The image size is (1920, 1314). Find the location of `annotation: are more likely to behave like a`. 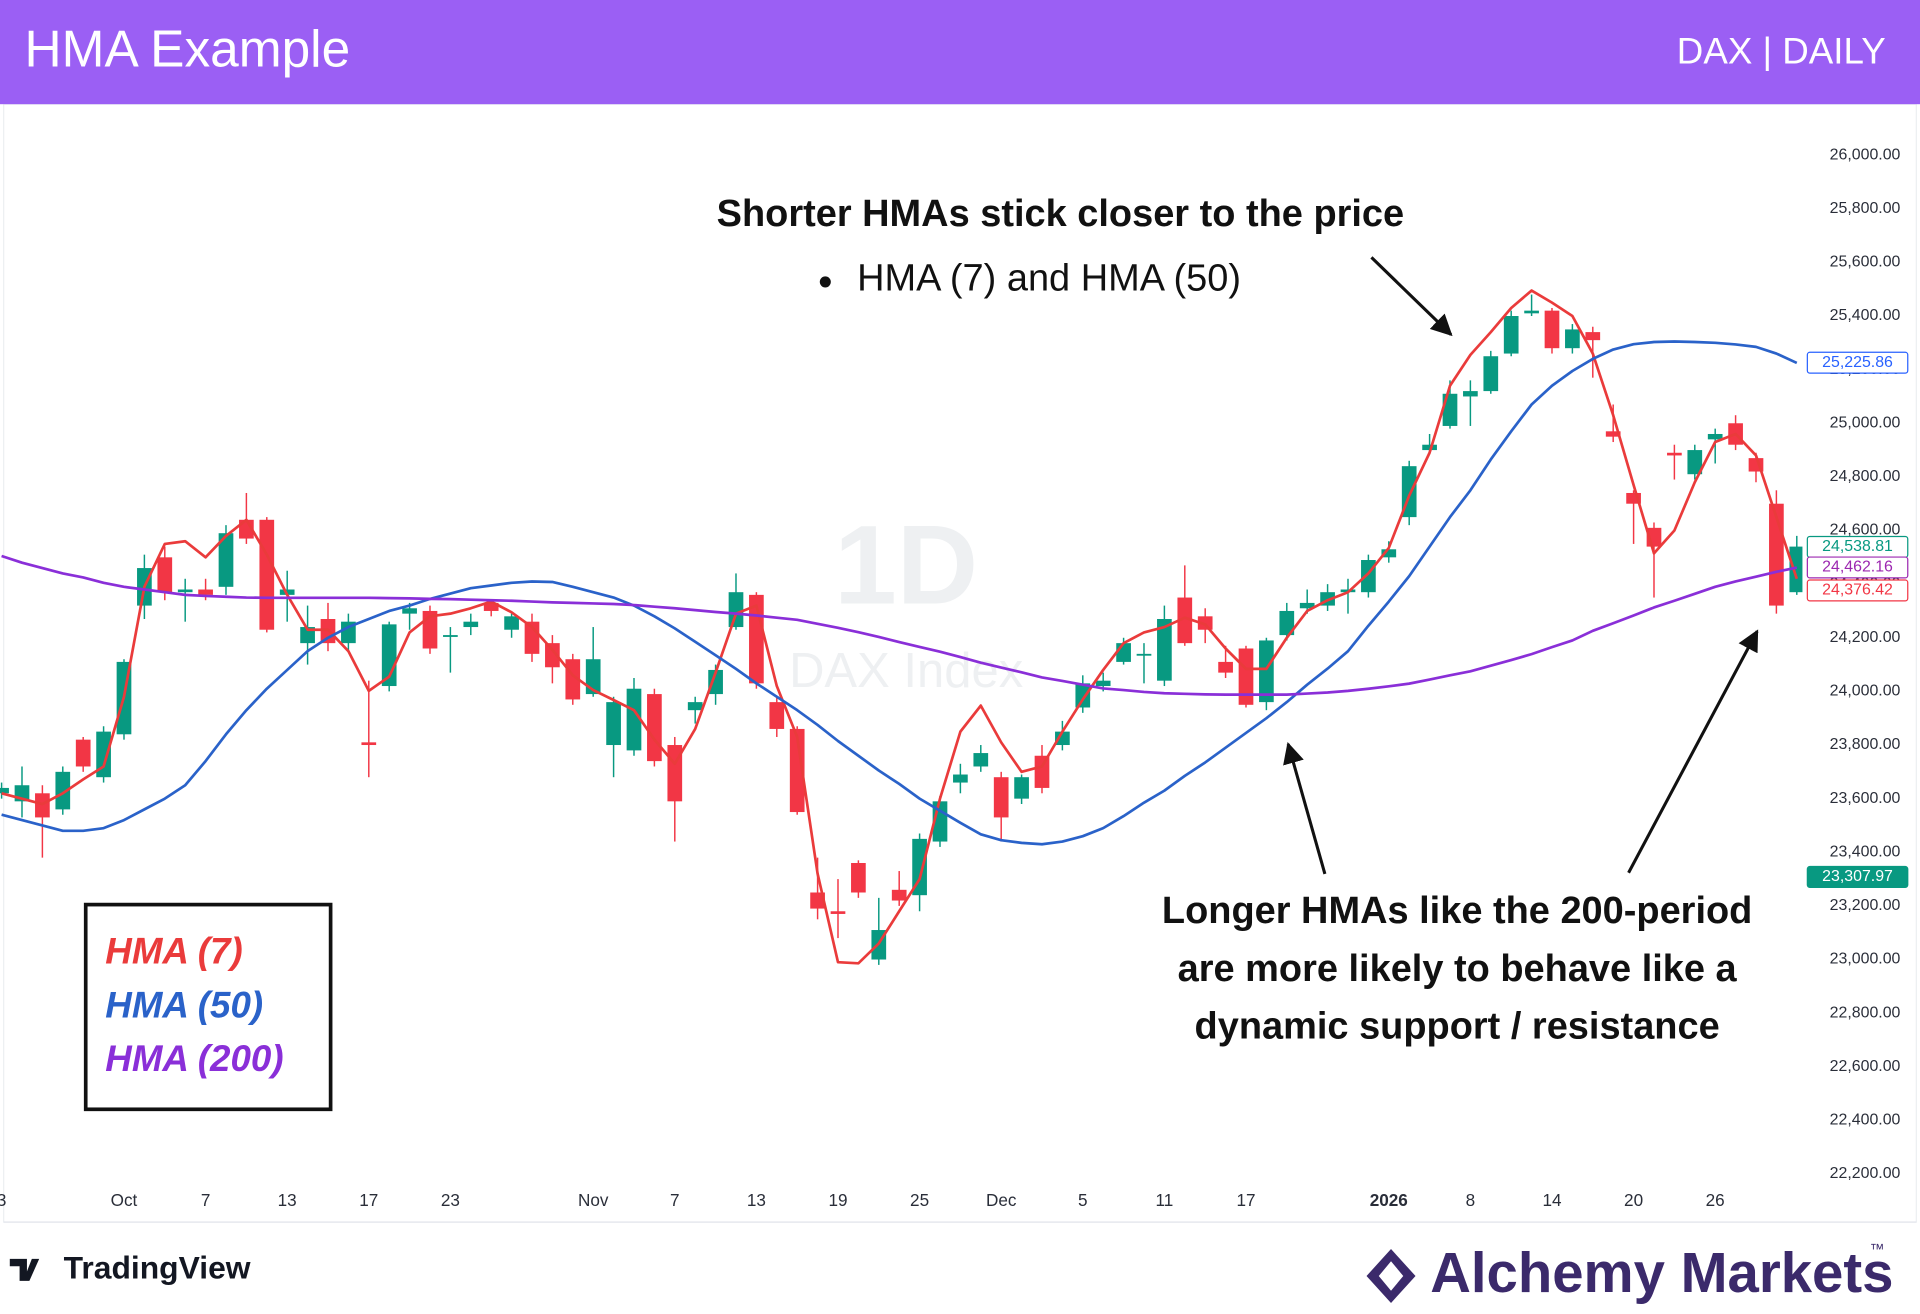

annotation: are more likely to behave like a is located at coordinates (1458, 969).